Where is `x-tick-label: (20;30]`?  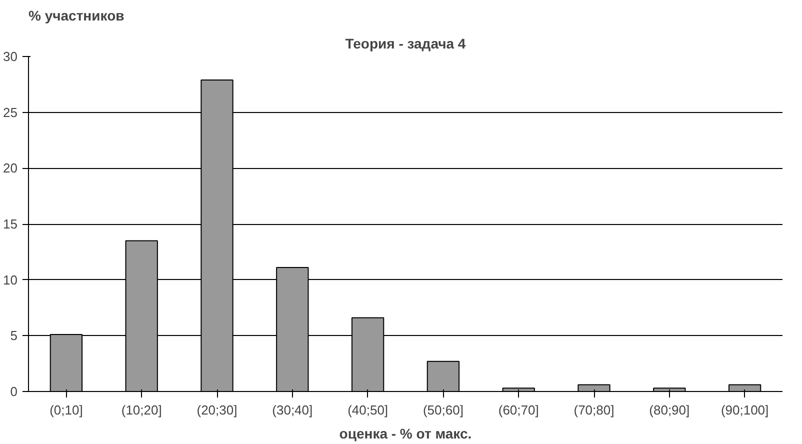
x-tick-label: (20;30] is located at coordinates (217, 410).